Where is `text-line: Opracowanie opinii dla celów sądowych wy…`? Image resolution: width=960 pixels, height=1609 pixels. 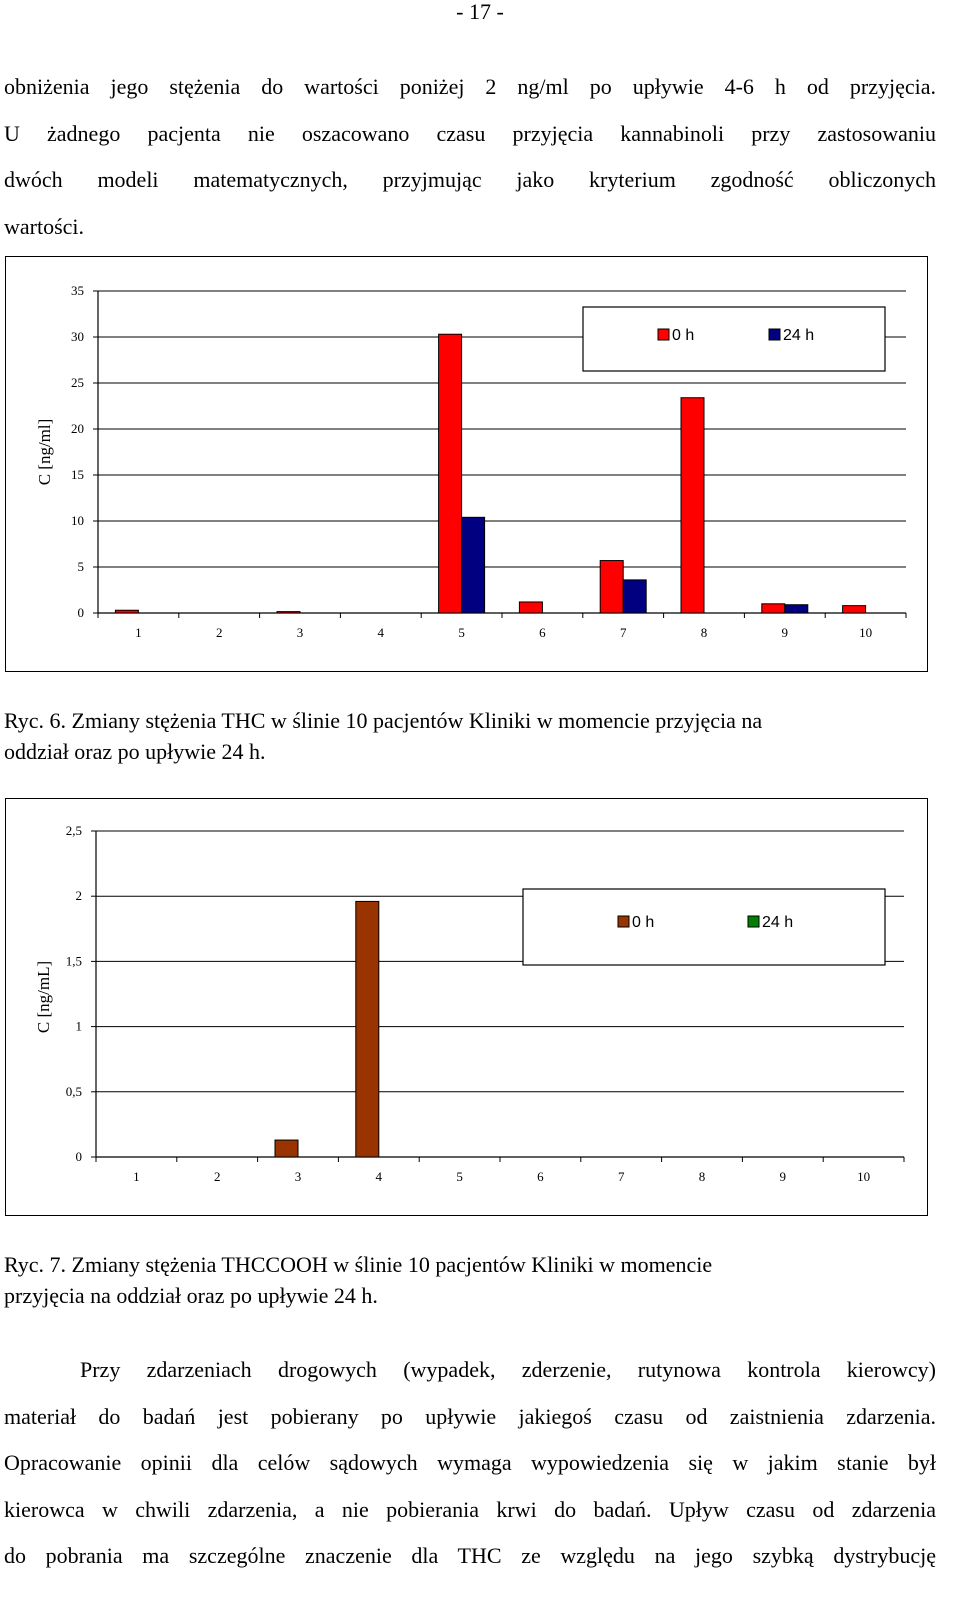 text-line: Opracowanie opinii dla celów sądowych wy… is located at coordinates (470, 1462).